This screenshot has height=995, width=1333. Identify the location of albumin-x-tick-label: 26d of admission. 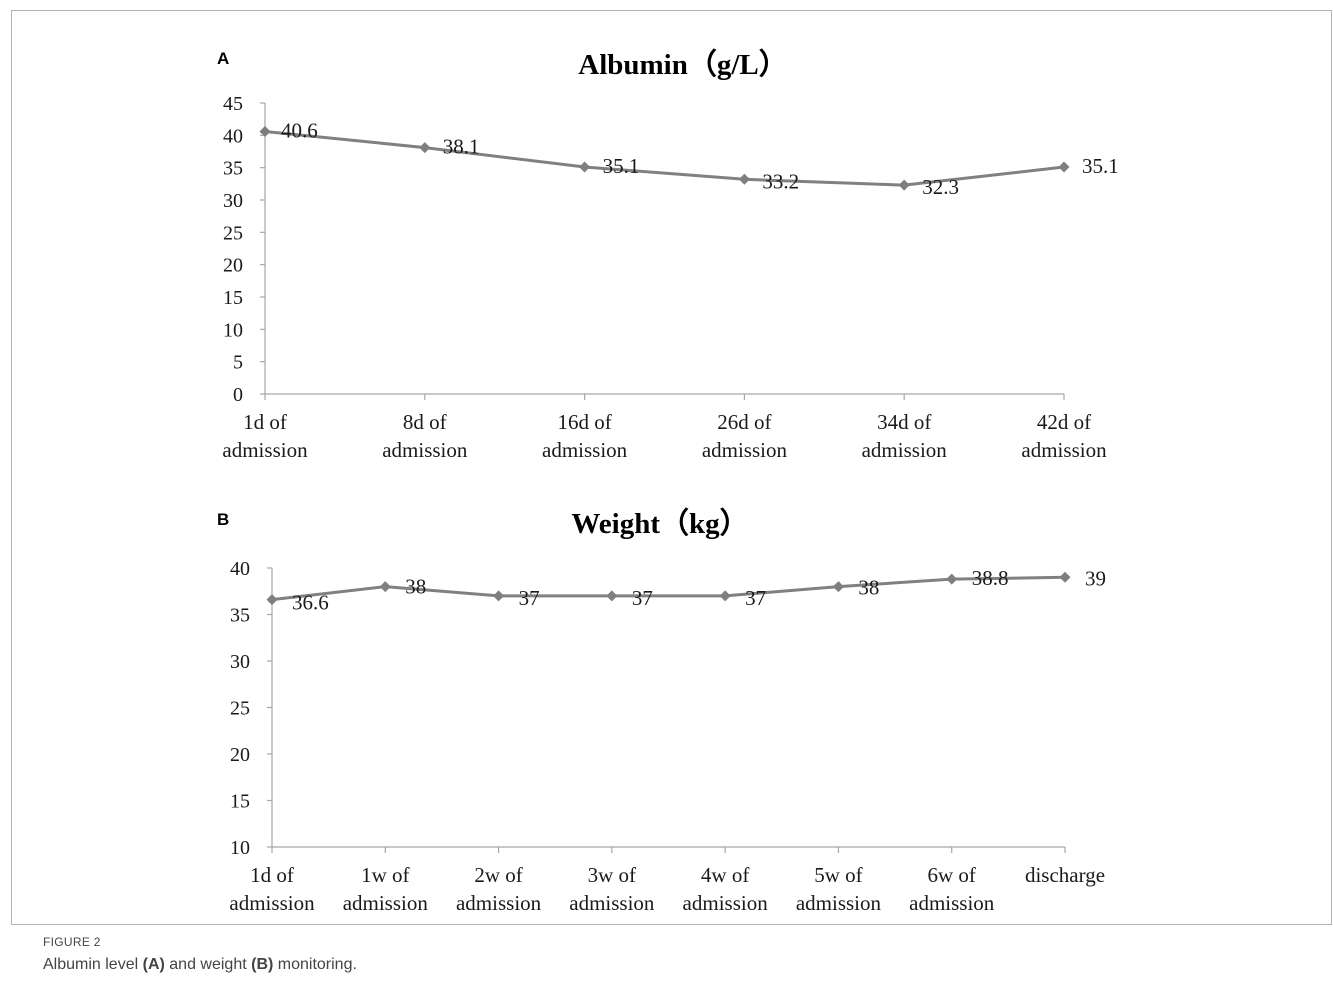
(745, 436).